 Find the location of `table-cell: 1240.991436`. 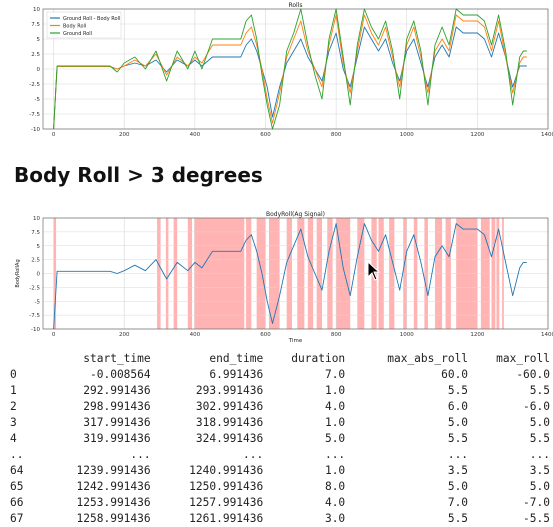

table-cell: 1240.991436 is located at coordinates (226, 470).